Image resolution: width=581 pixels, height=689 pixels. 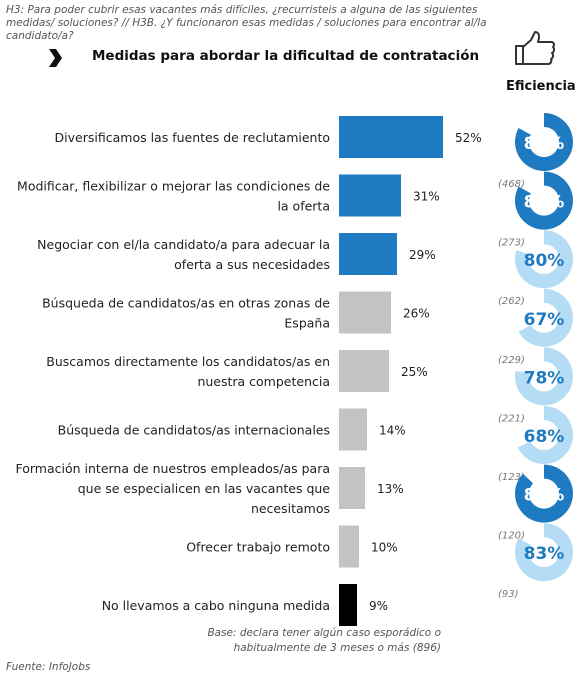 What do you see at coordinates (384, 548) in the screenshot?
I see `bar-value-label: 10%` at bounding box center [384, 548].